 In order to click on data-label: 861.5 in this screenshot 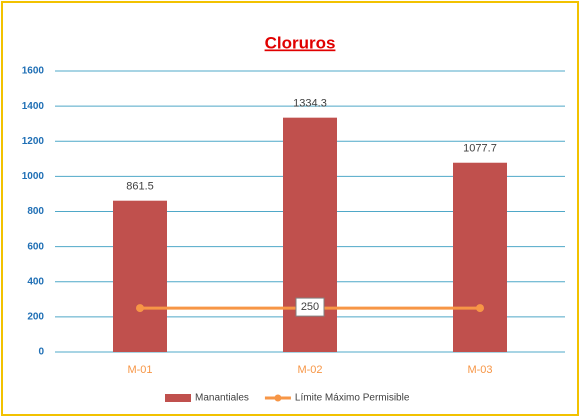, I will do `click(140, 187)`.